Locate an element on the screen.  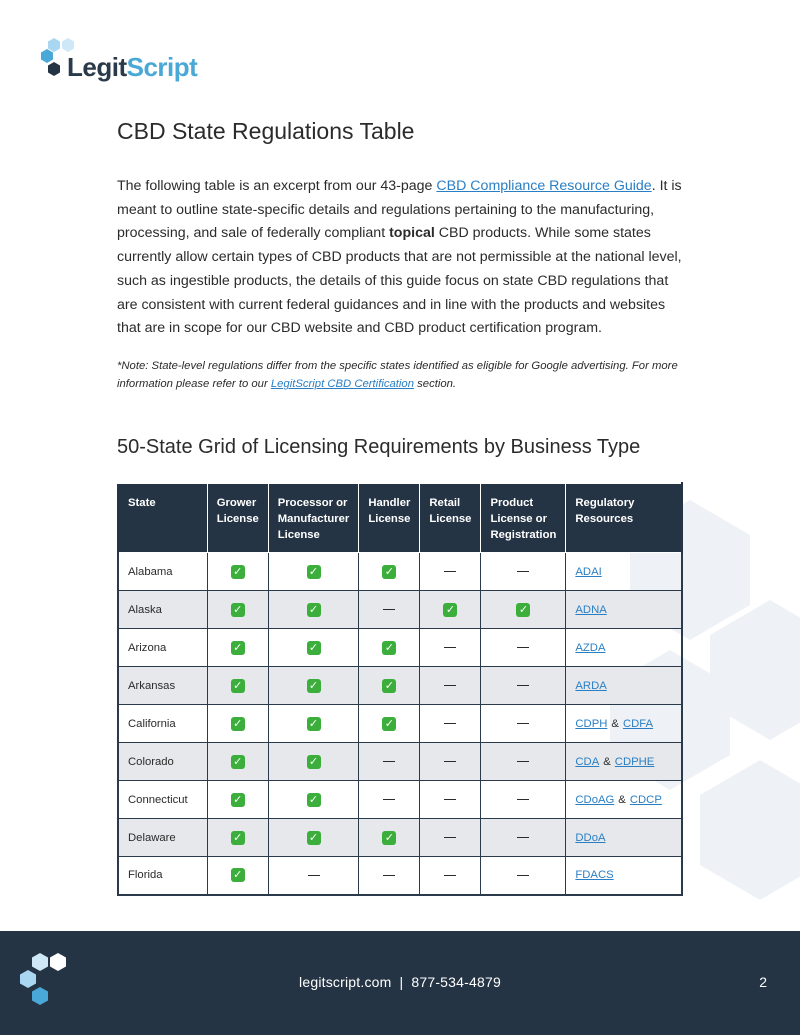
state-cell: Delaware is located at coordinates (162, 837).